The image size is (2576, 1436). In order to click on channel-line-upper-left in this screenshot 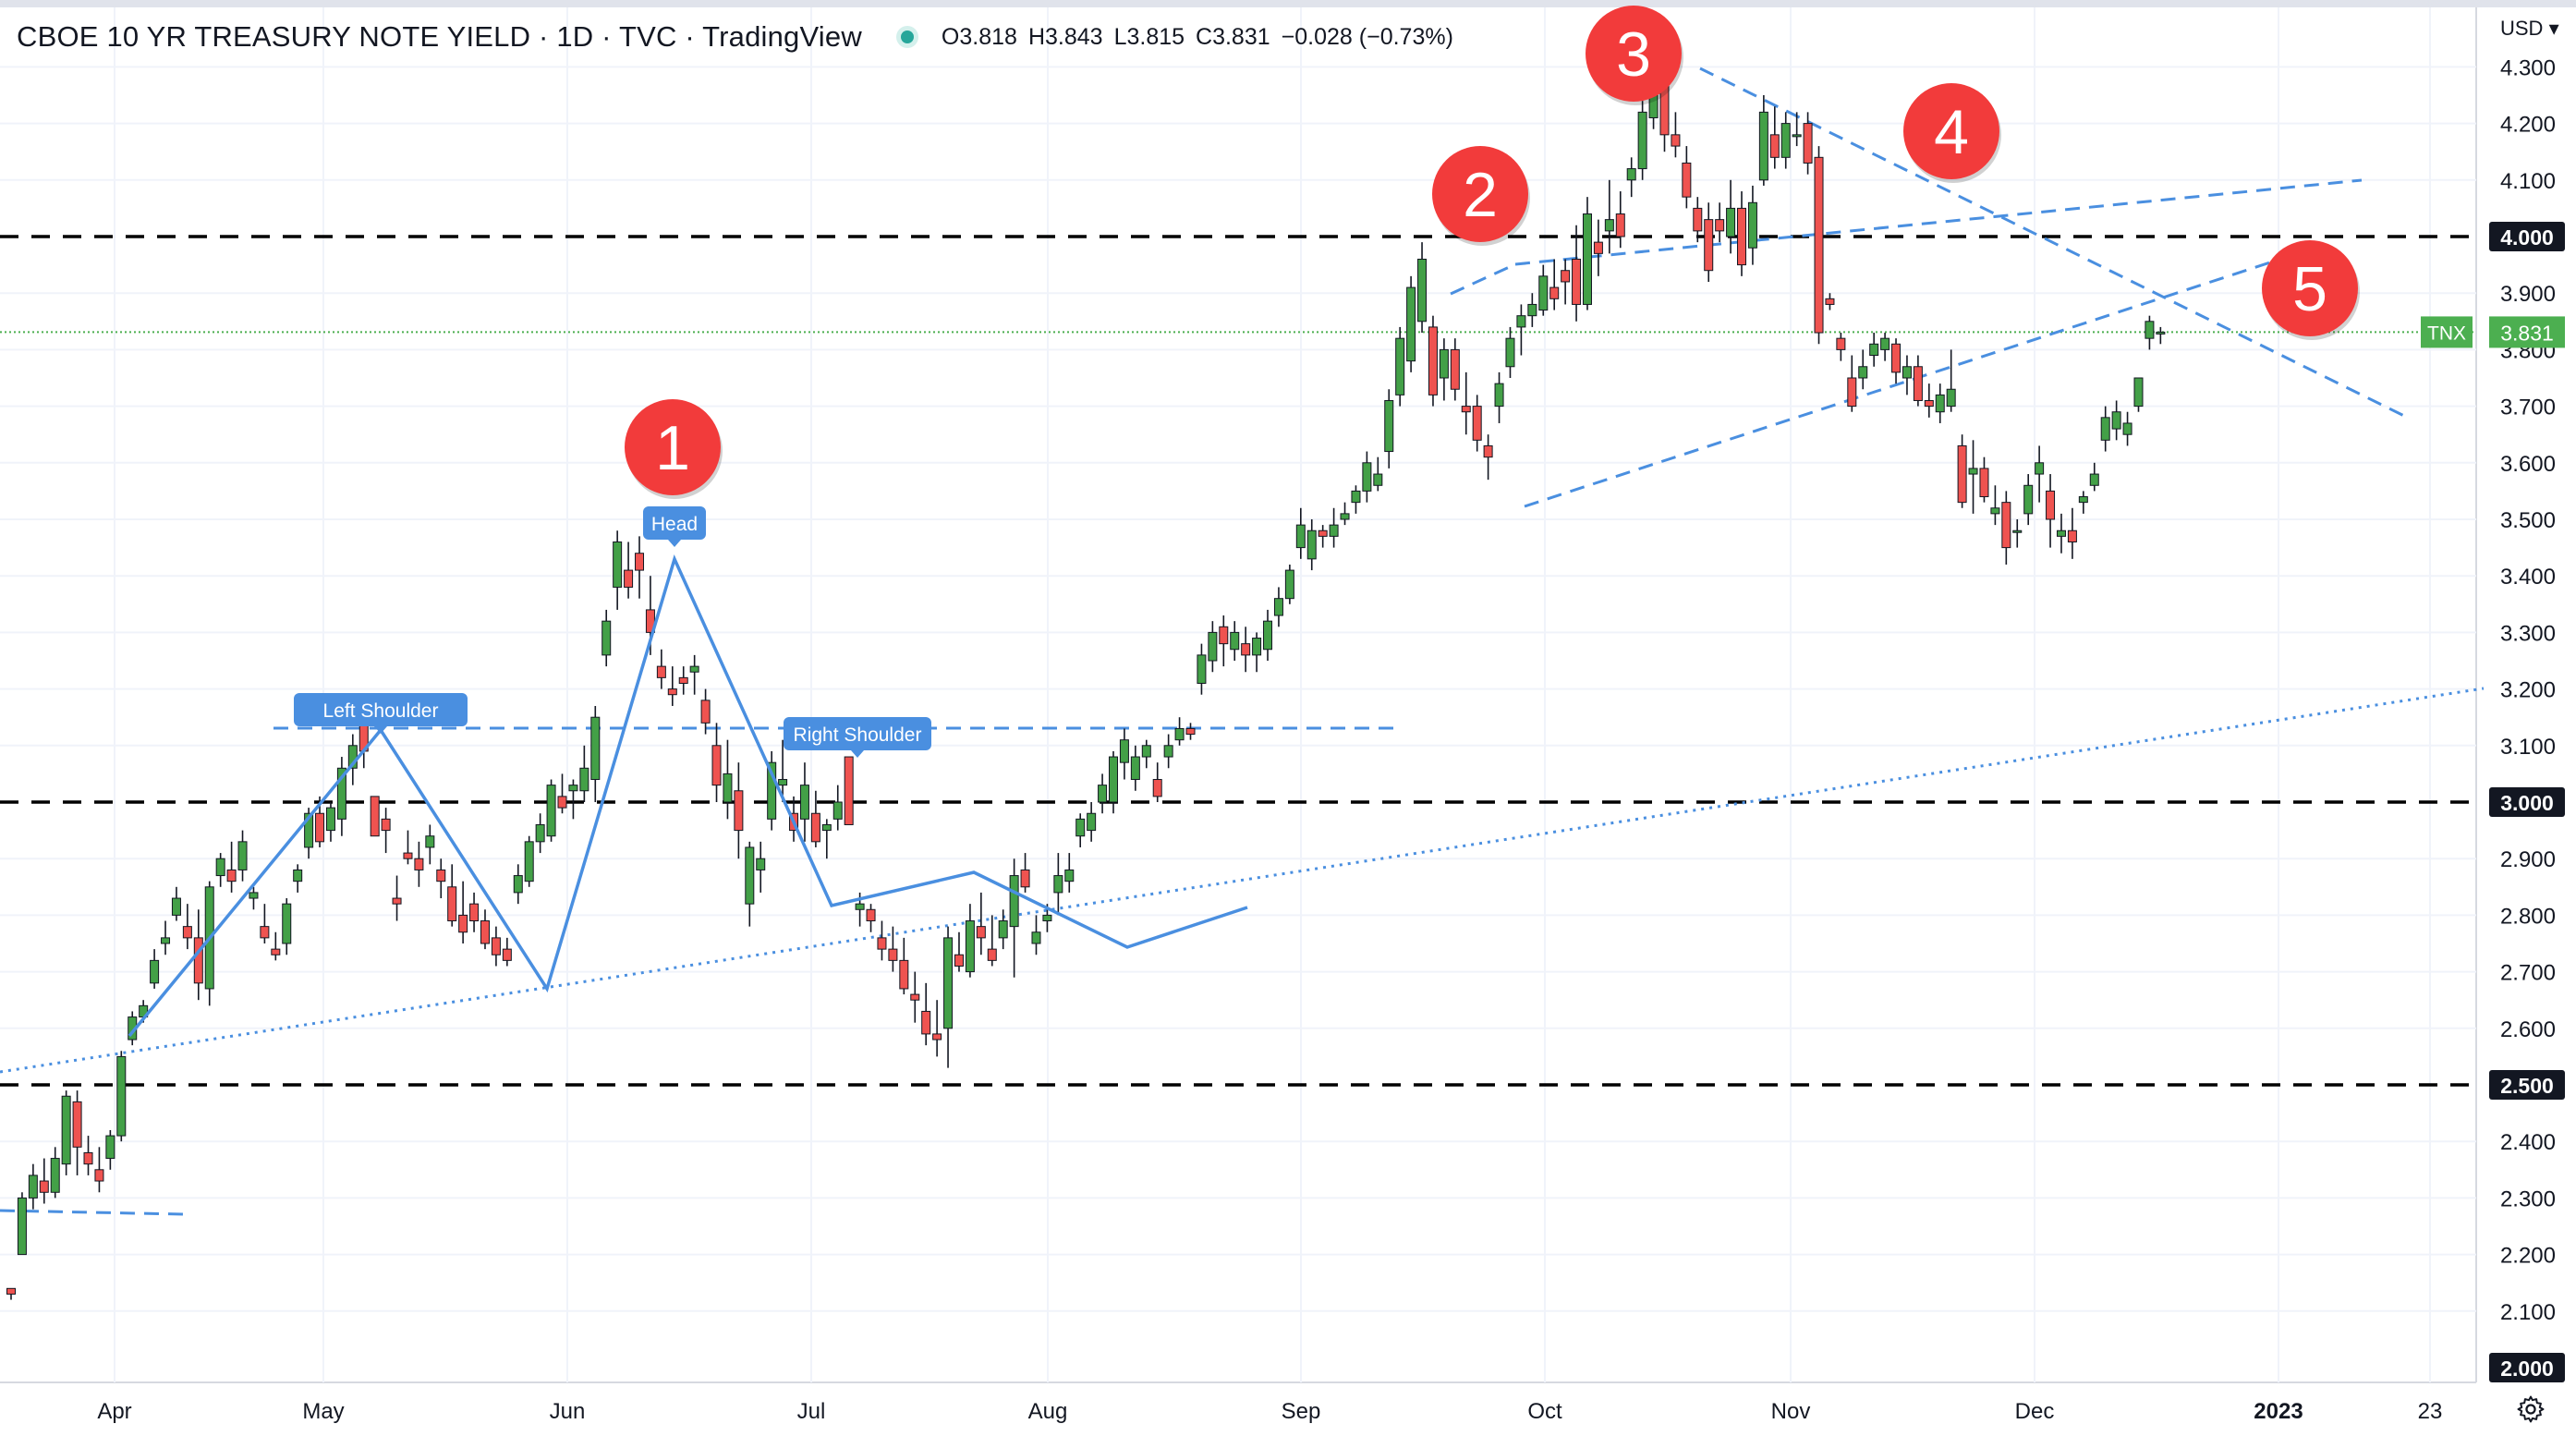, I will do `click(1483, 279)`.